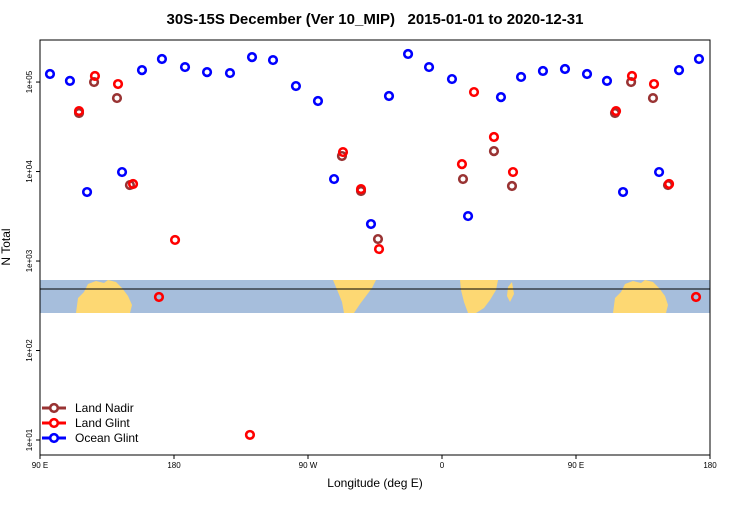 The height and width of the screenshot is (505, 750). I want to click on y-tick-label: 1e+04, so click(29, 171).